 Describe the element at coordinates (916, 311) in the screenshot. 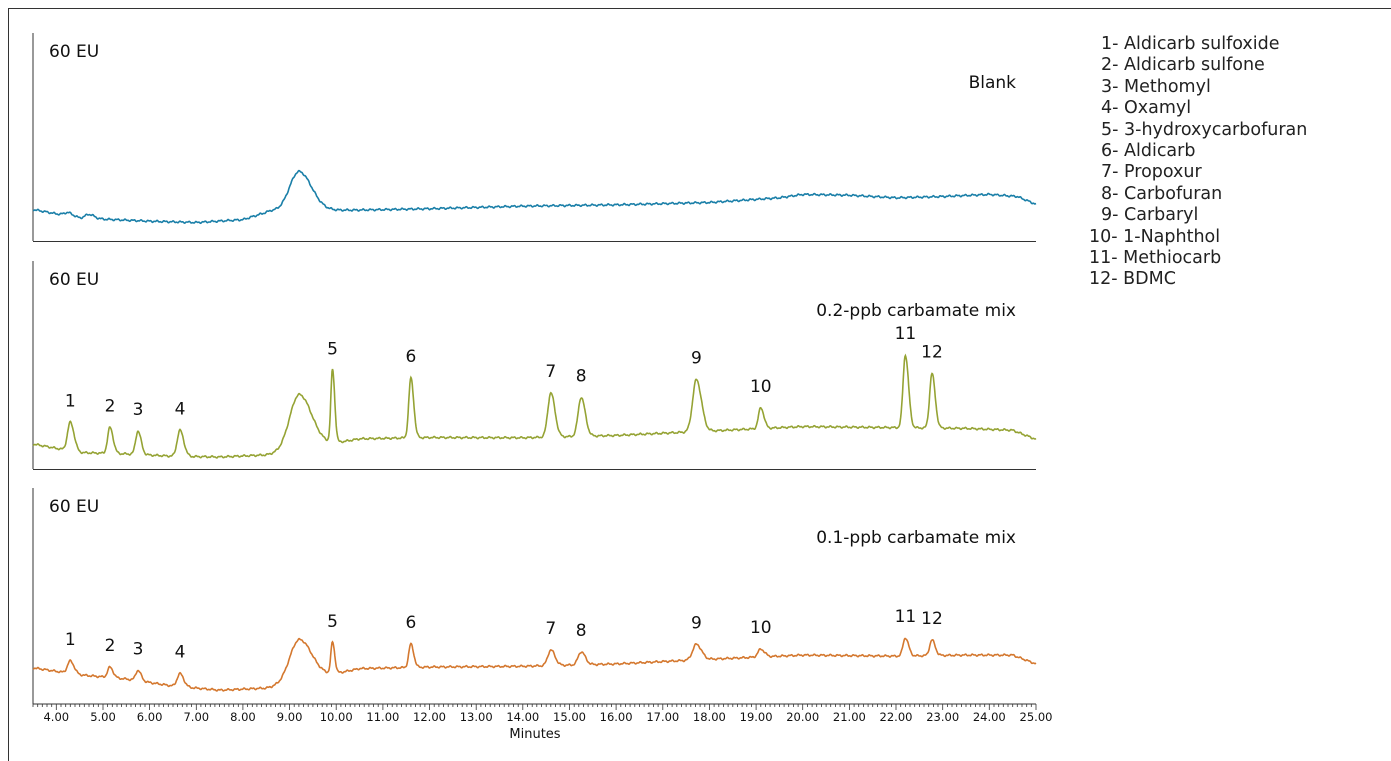

I see `panel-sample-name: 0.2-ppb carbamate mix` at that location.